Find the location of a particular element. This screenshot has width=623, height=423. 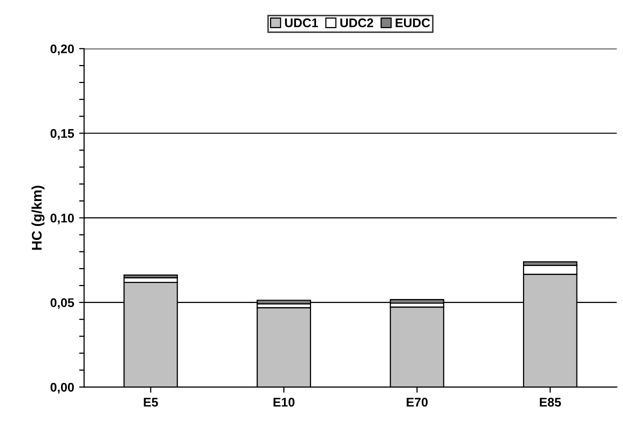

x-tick-label: E70 is located at coordinates (417, 402).